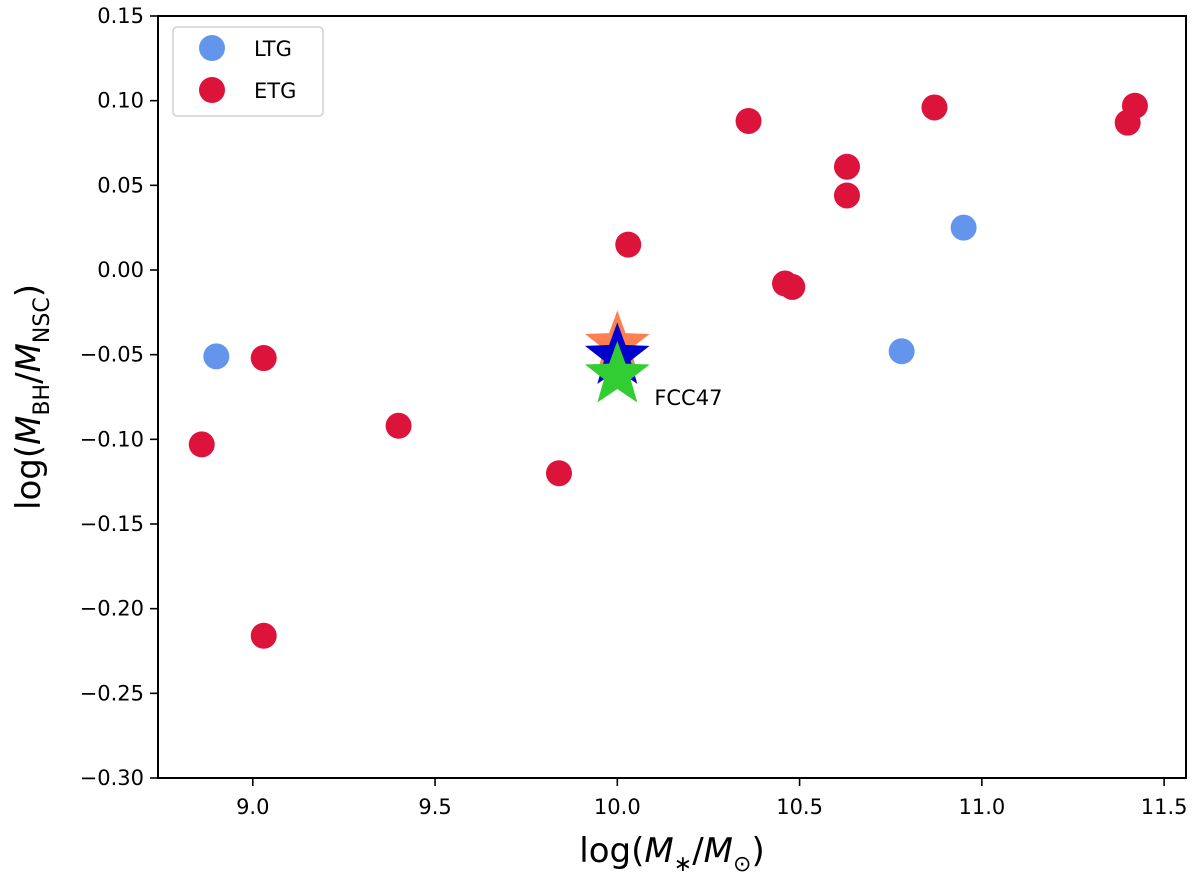 The width and height of the screenshot is (1200, 876). Describe the element at coordinates (799, 807) in the screenshot. I see `x-tick-label: 10.5` at that location.